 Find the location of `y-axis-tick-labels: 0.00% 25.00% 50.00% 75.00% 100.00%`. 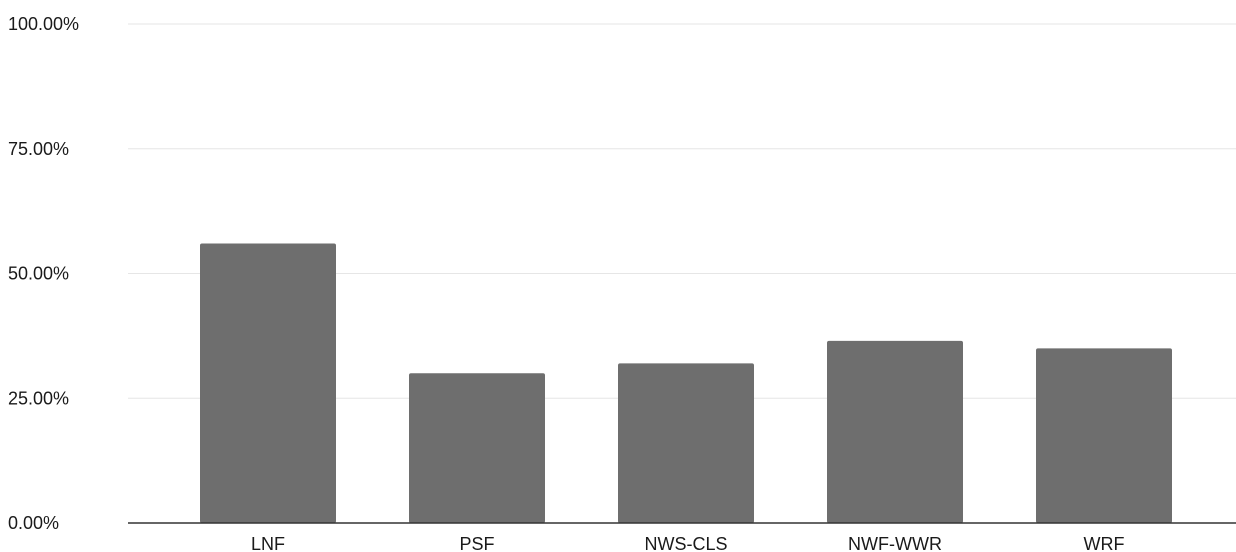

y-axis-tick-labels: 0.00% 25.00% 50.00% 75.00% 100.00% is located at coordinates (43, 273).